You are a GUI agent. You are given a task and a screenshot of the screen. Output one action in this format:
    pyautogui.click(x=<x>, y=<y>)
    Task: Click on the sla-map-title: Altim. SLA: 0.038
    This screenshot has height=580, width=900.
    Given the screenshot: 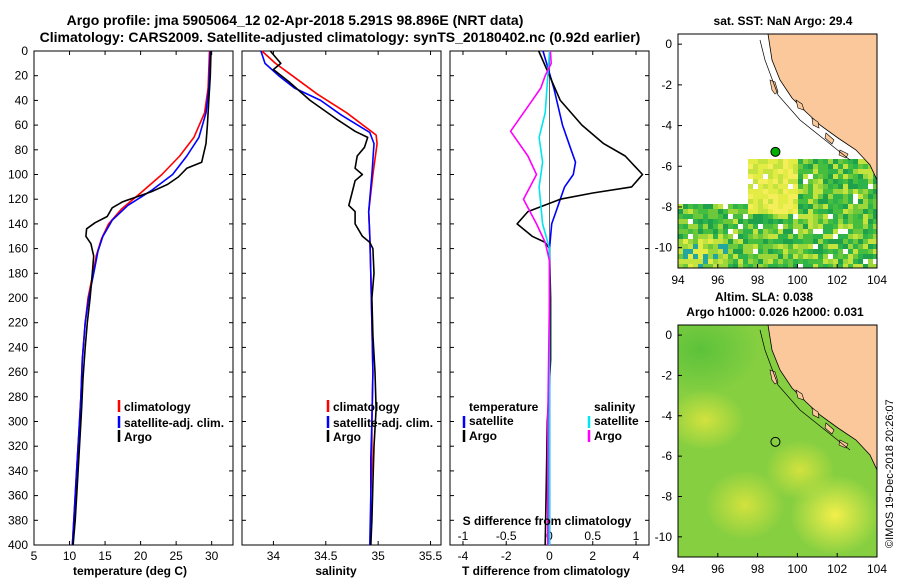 What is the action you would take?
    pyautogui.click(x=764, y=297)
    